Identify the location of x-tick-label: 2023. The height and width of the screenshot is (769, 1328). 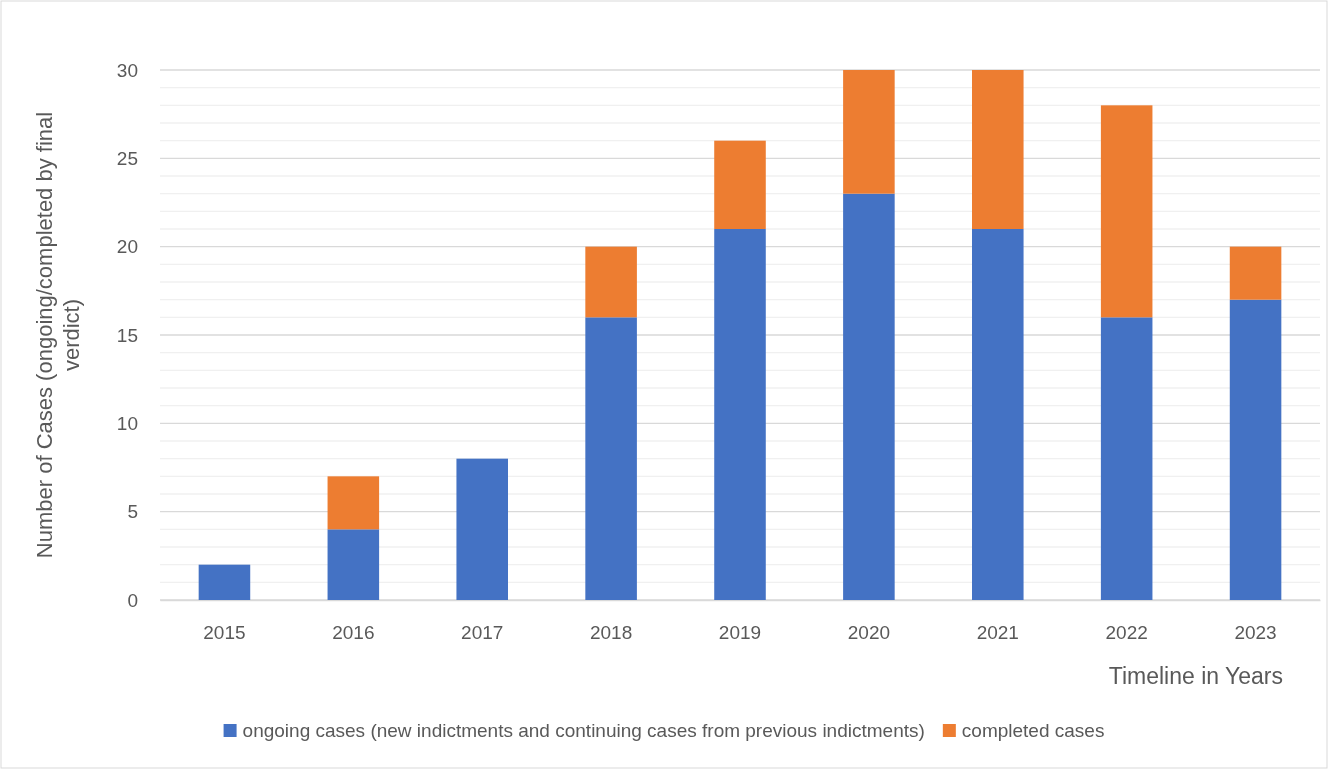
(1255, 633).